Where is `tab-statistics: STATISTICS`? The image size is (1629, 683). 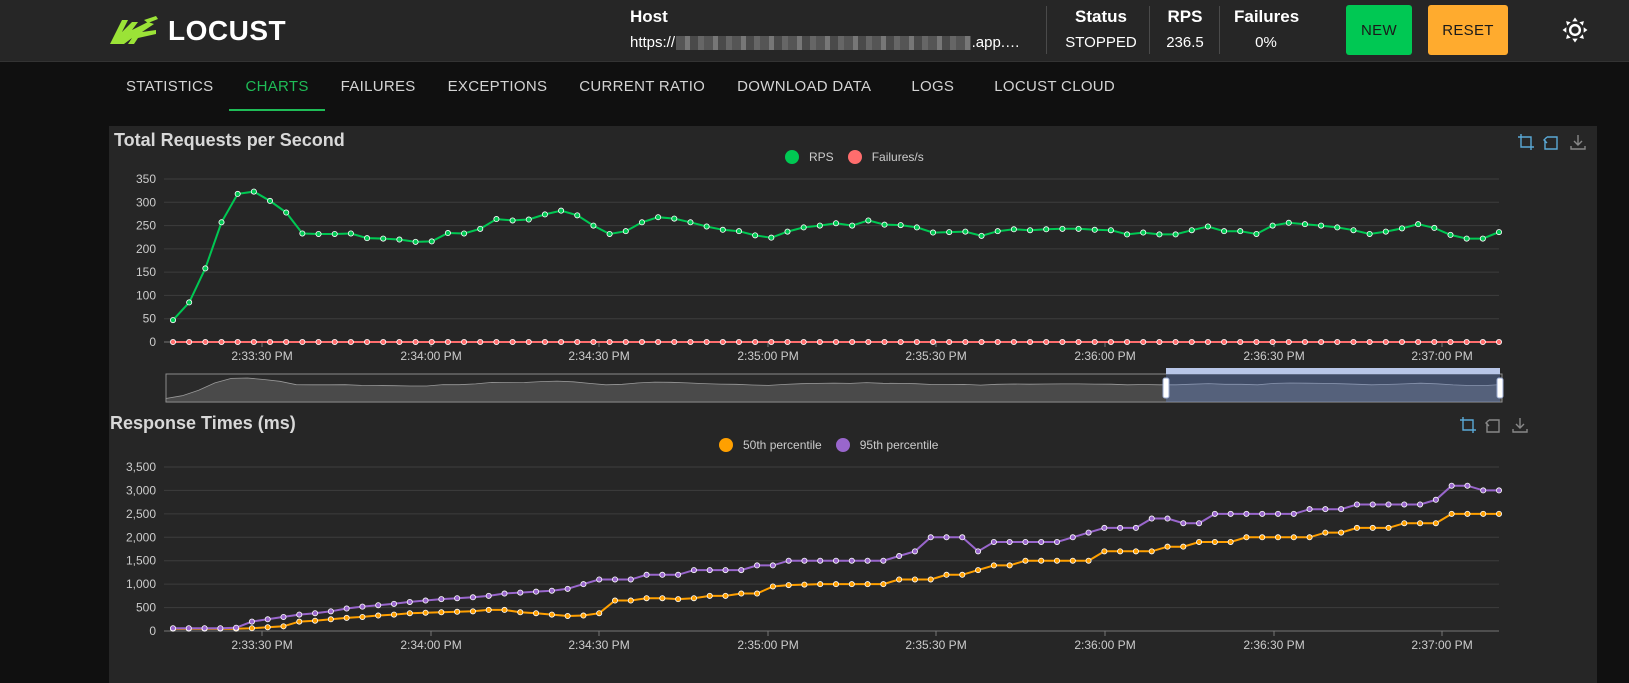
tab-statistics: STATISTICS is located at coordinates (170, 86).